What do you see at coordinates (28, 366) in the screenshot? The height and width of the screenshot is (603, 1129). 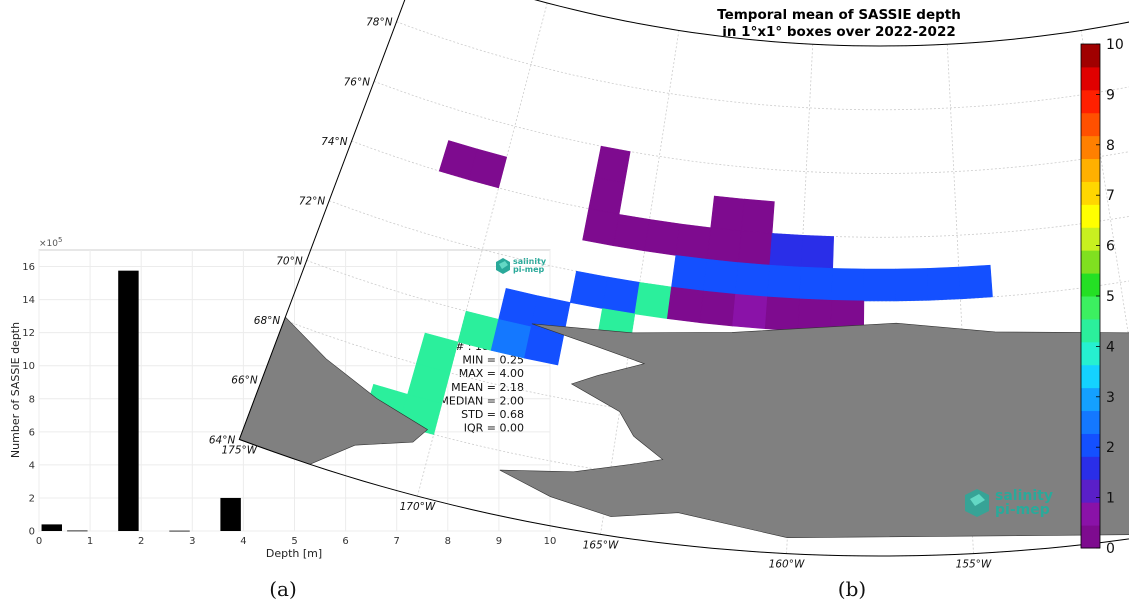 I see `y-tick-label: 10` at bounding box center [28, 366].